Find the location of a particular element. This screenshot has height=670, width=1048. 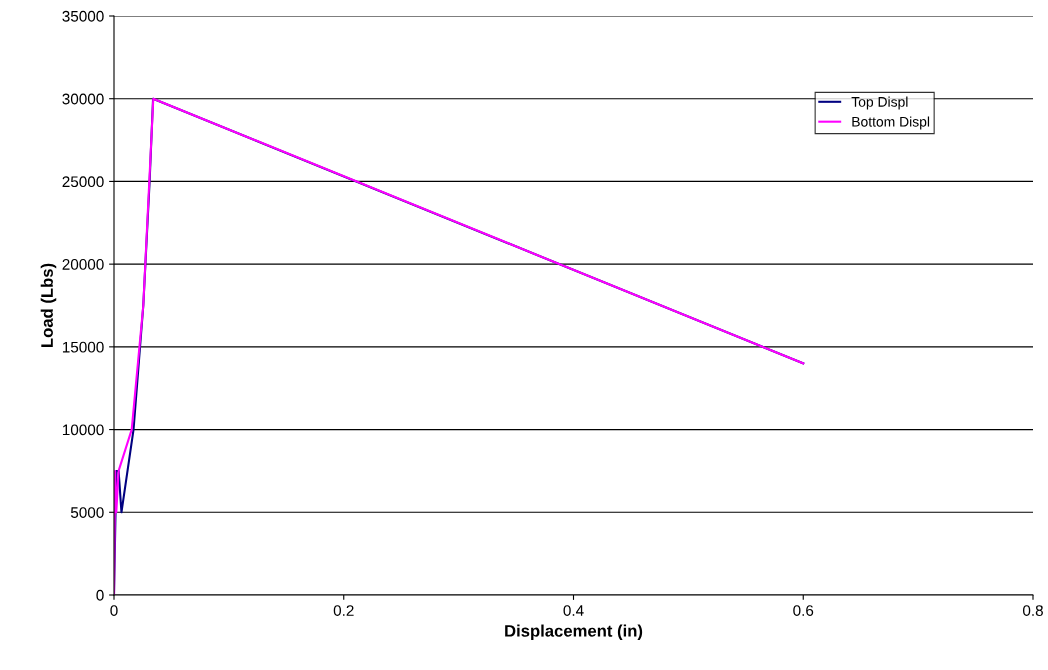

legend-label: Bottom Displ is located at coordinates (891, 123).